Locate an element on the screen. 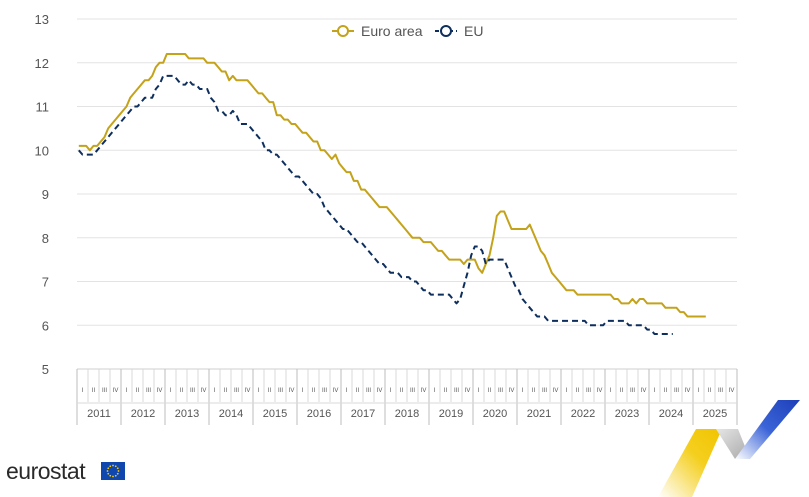 The width and height of the screenshot is (809, 497). y-tick-label: 7 is located at coordinates (45, 282).